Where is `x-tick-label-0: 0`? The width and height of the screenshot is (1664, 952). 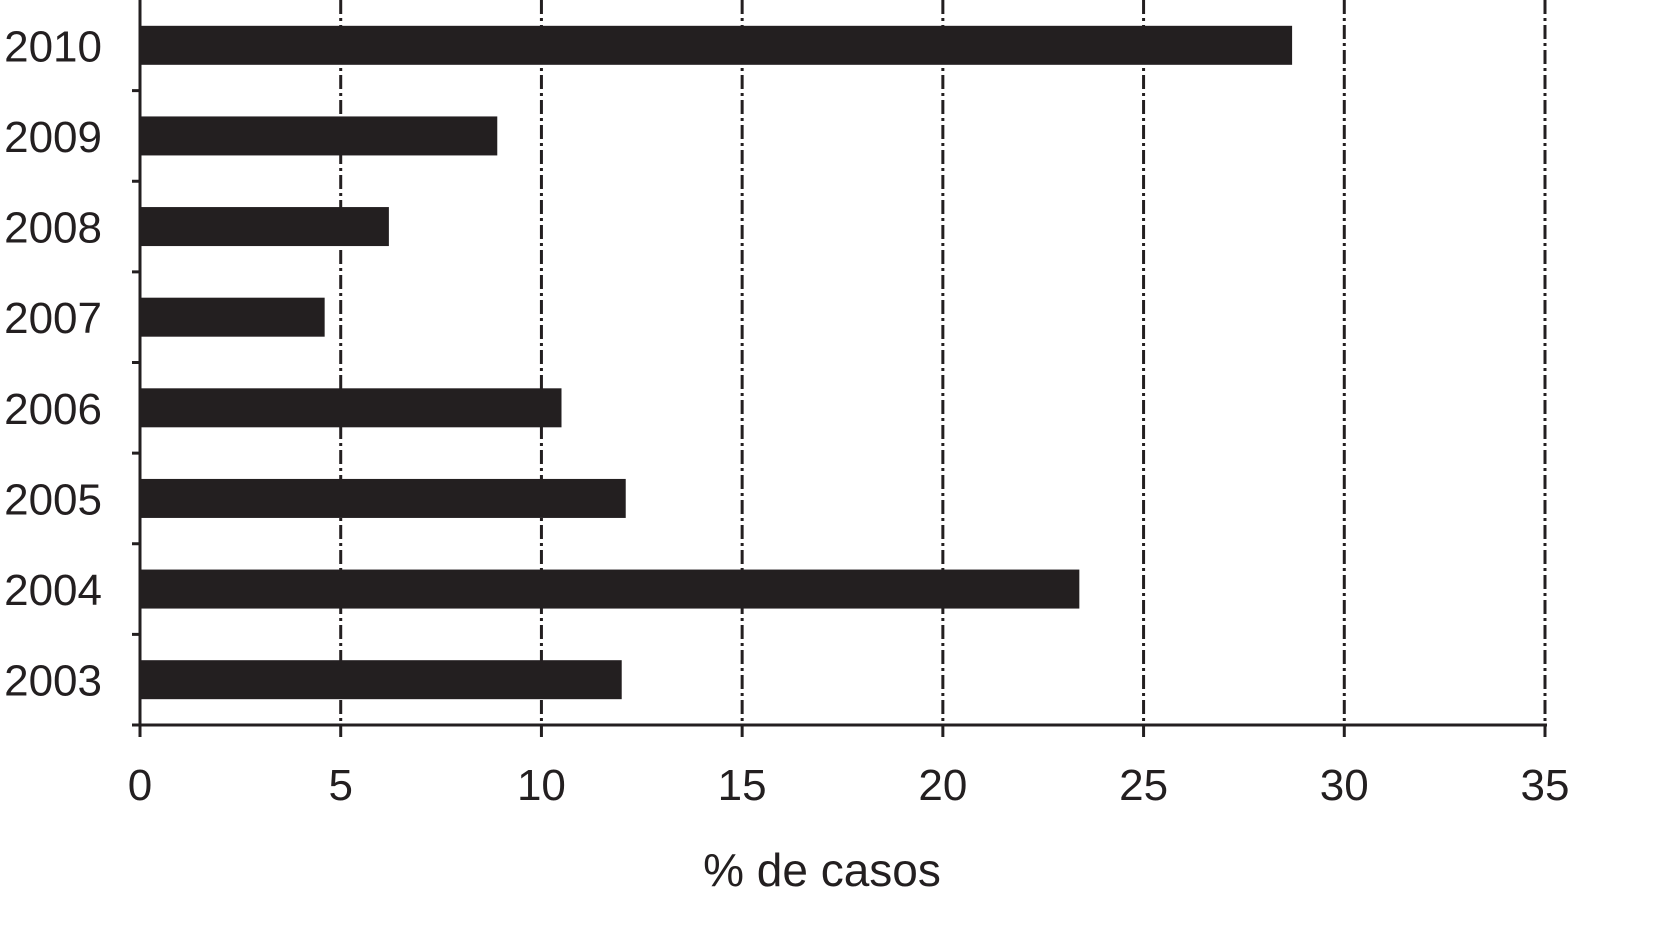 x-tick-label-0: 0 is located at coordinates (140, 785).